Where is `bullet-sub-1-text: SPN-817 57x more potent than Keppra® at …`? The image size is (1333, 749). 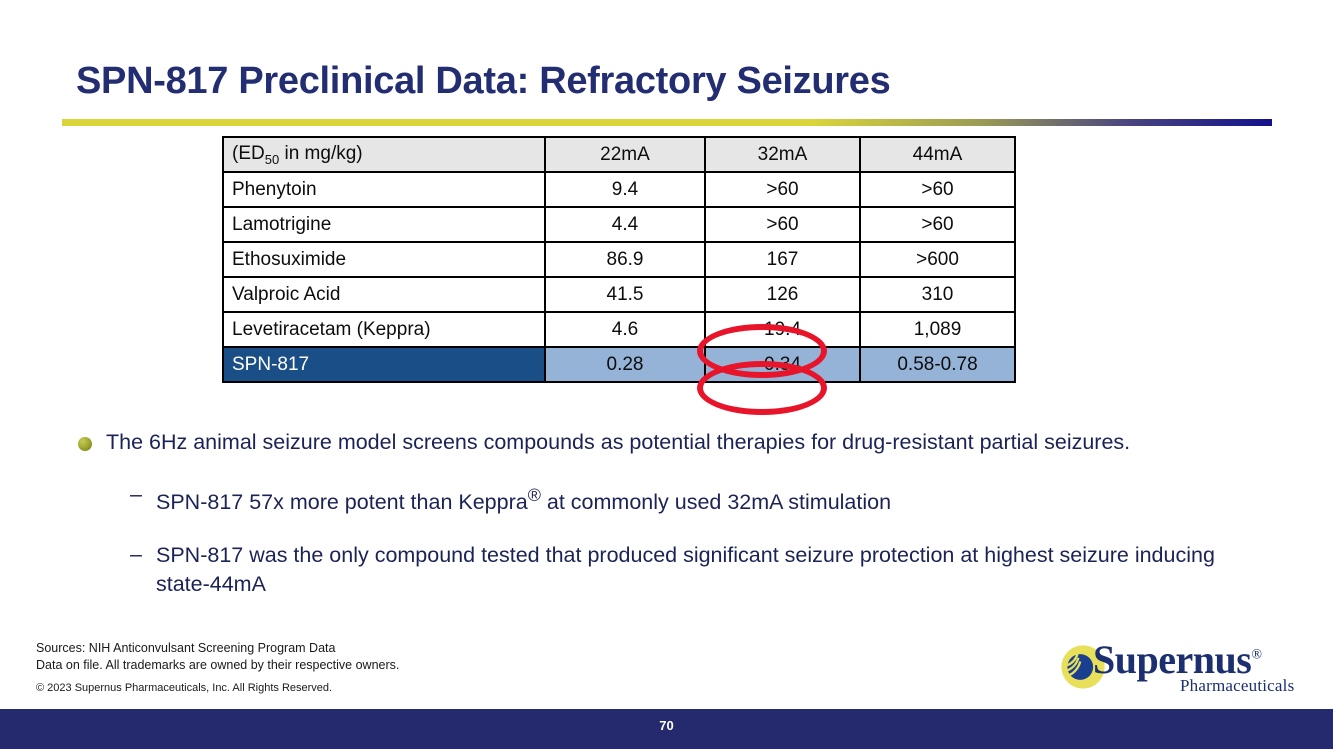
bullet-sub-1-text: SPN-817 57x more potent than Keppra® at … is located at coordinates (523, 499).